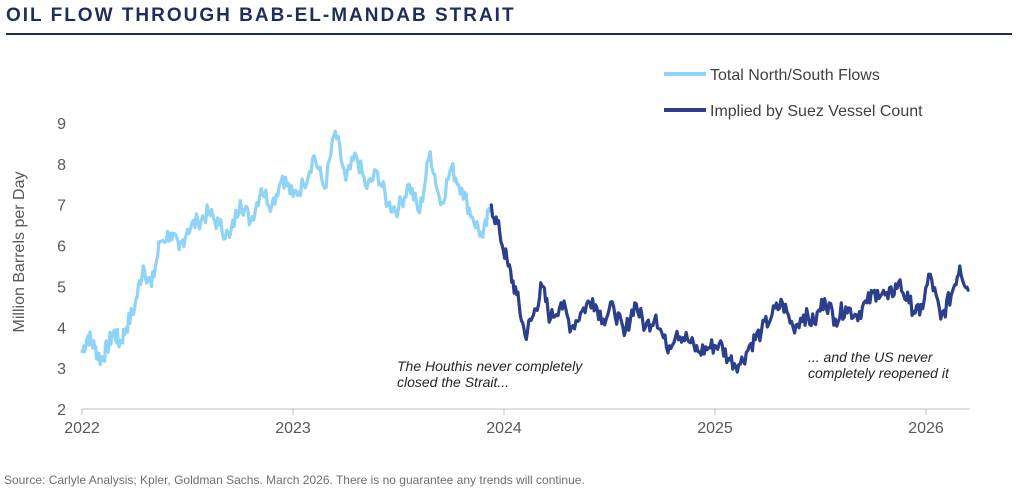 The height and width of the screenshot is (499, 1024). What do you see at coordinates (871, 357) in the screenshot?
I see `annotation-us-line-1: ... and the US never` at bounding box center [871, 357].